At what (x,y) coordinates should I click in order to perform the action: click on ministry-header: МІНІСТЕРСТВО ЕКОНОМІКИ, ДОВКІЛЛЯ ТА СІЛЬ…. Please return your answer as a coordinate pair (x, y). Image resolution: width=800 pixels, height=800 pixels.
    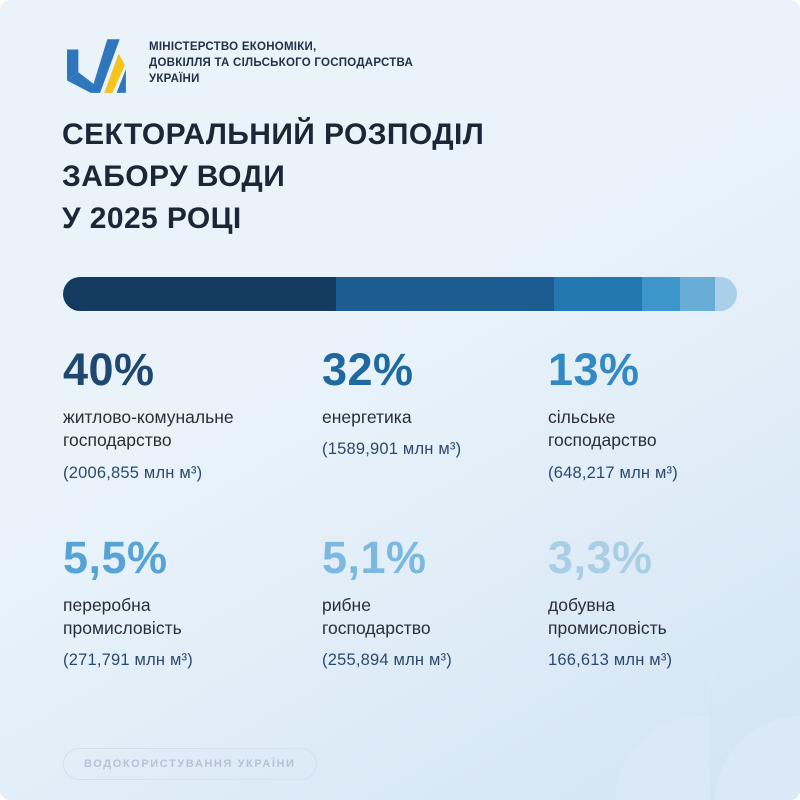
    Looking at the image, I should click on (237, 64).